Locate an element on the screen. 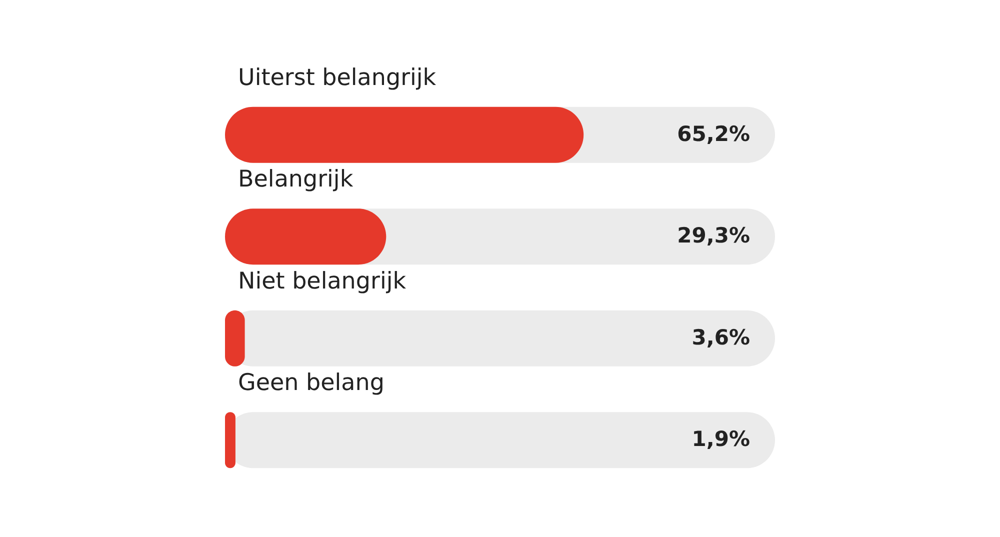 This screenshot has height=537, width=1000. data-label: 3,6% is located at coordinates (721, 337).